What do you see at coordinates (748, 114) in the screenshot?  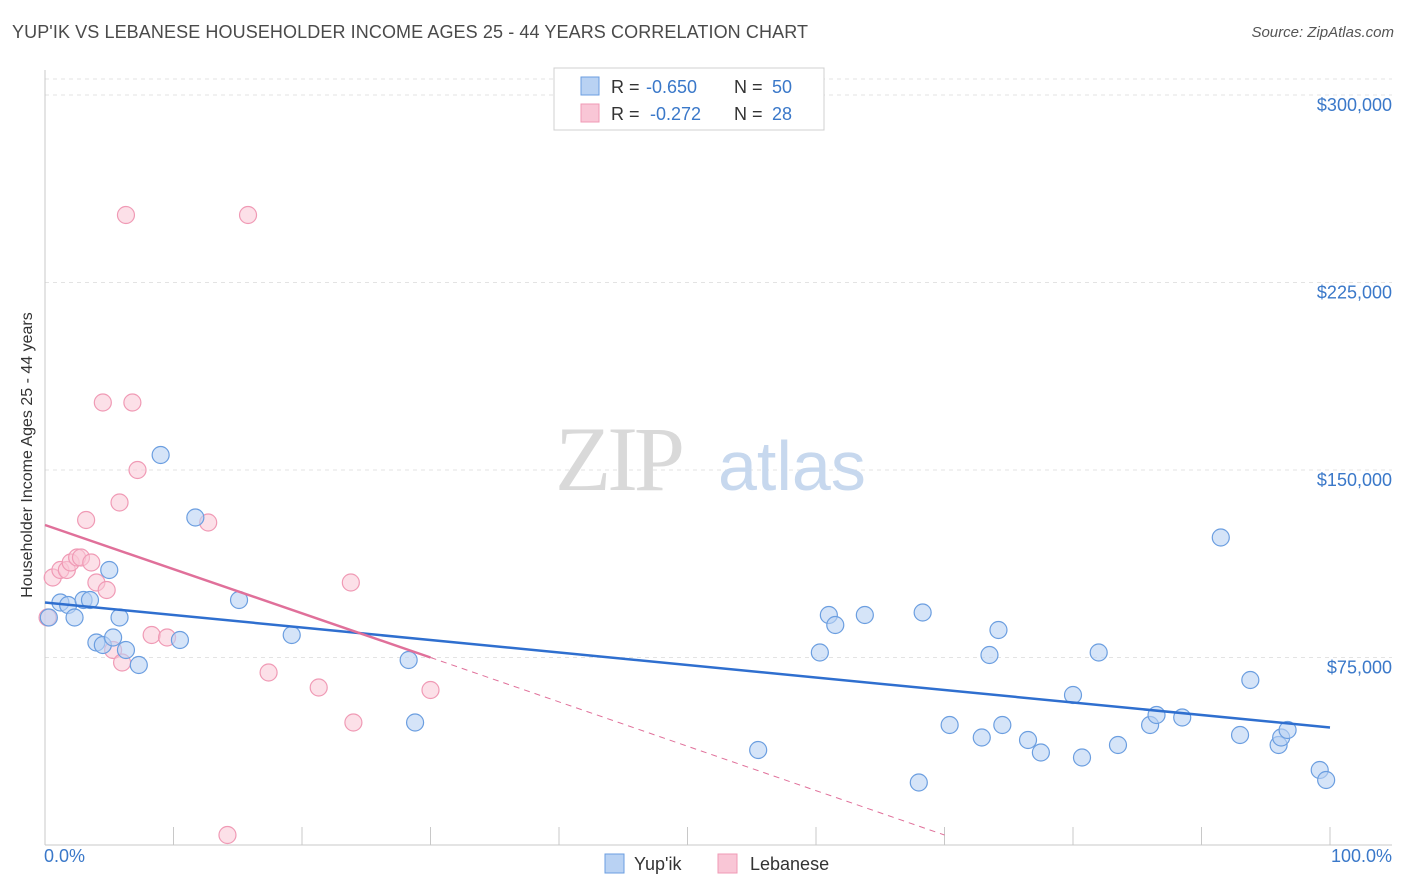 I see `legend-n-label-2: N =` at bounding box center [748, 114].